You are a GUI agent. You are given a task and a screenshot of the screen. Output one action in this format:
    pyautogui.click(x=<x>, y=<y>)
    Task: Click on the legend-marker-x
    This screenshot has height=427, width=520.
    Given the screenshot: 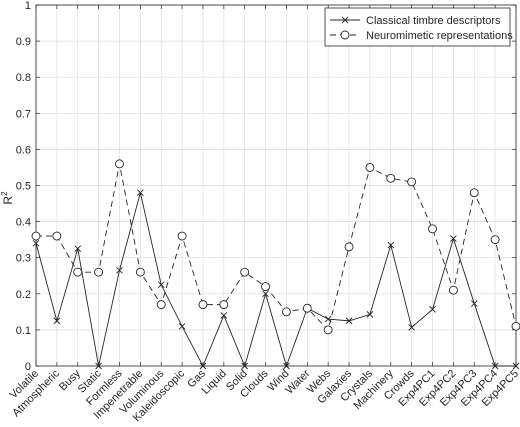 What is the action you would take?
    pyautogui.click(x=345, y=20)
    